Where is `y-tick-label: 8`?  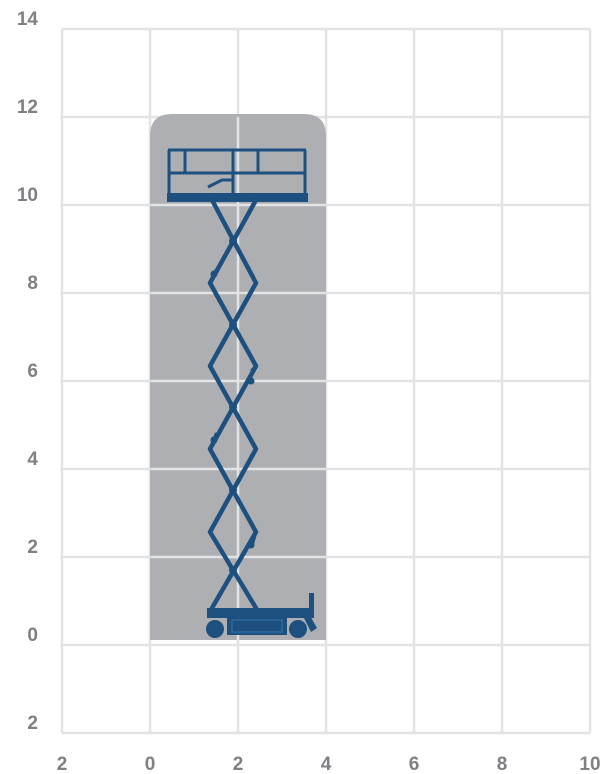 y-tick-label: 8 is located at coordinates (32, 283).